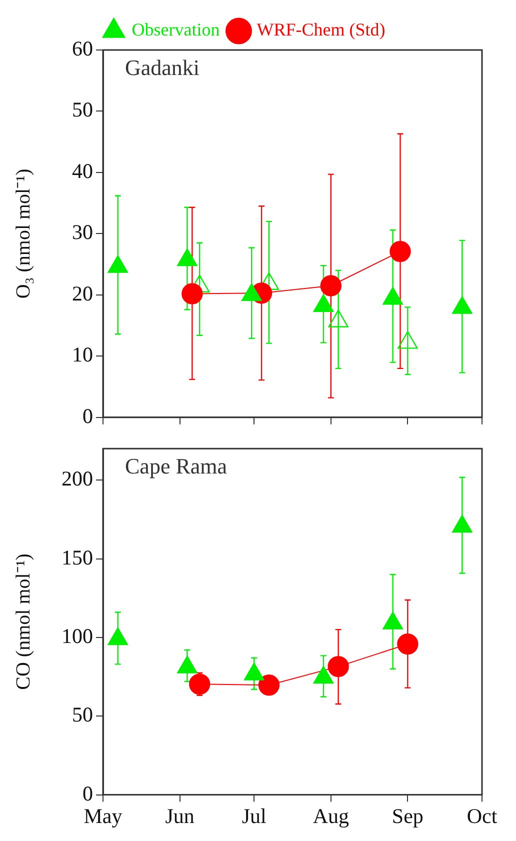 Image resolution: width=516 pixels, height=841 pixels. What do you see at coordinates (176, 465) in the screenshot?
I see `chart-title: Cape Rama` at bounding box center [176, 465].